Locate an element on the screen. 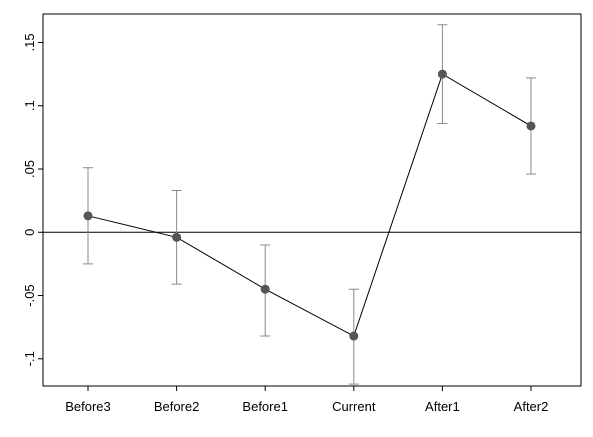 The image size is (593, 437). x-tick-label: Current is located at coordinates (354, 406).